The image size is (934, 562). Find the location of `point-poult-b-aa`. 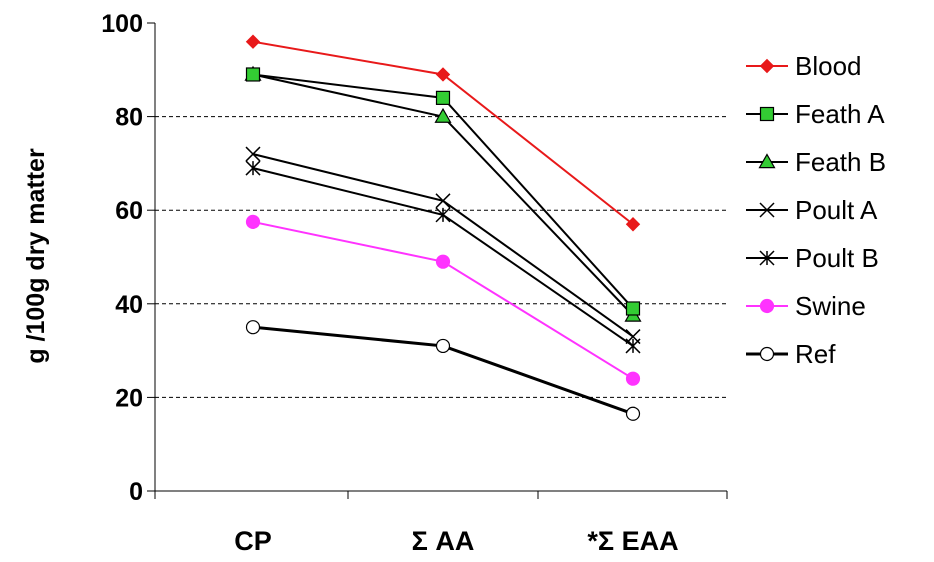

point-poult-b-aa is located at coordinates (443, 215).